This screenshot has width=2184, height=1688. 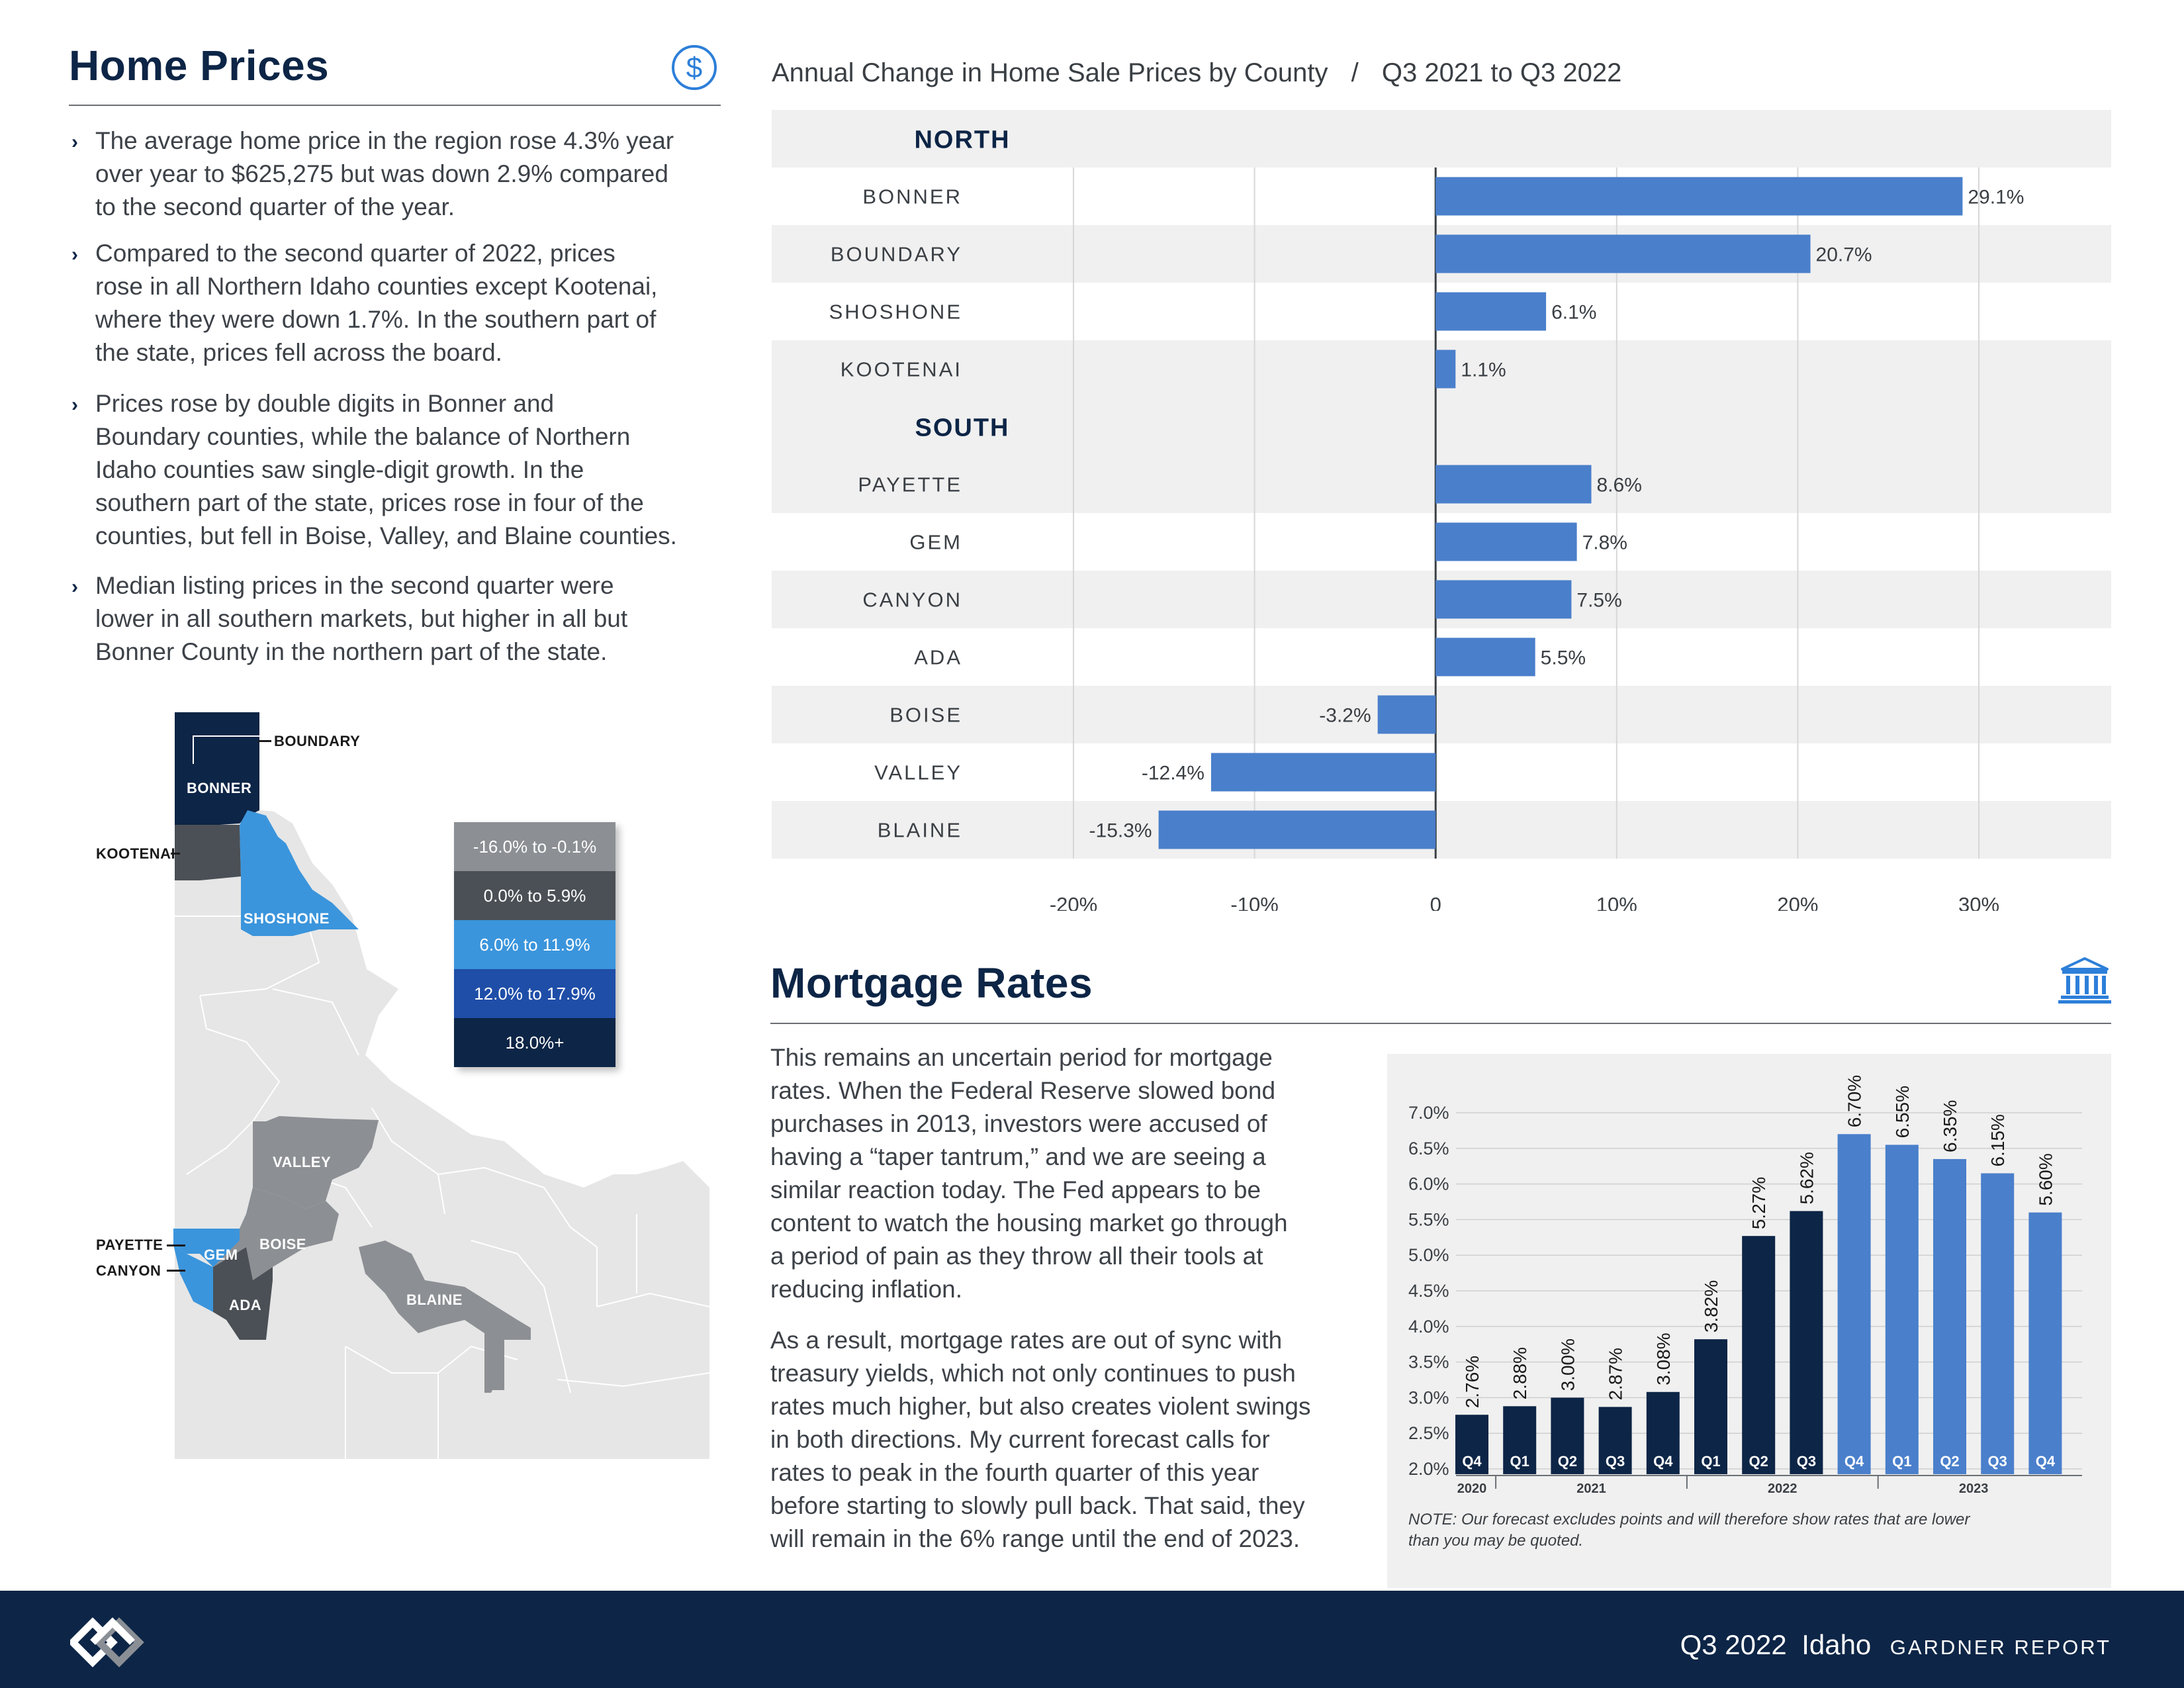 I want to click on x-tick-label: -20%, so click(x=1073, y=902).